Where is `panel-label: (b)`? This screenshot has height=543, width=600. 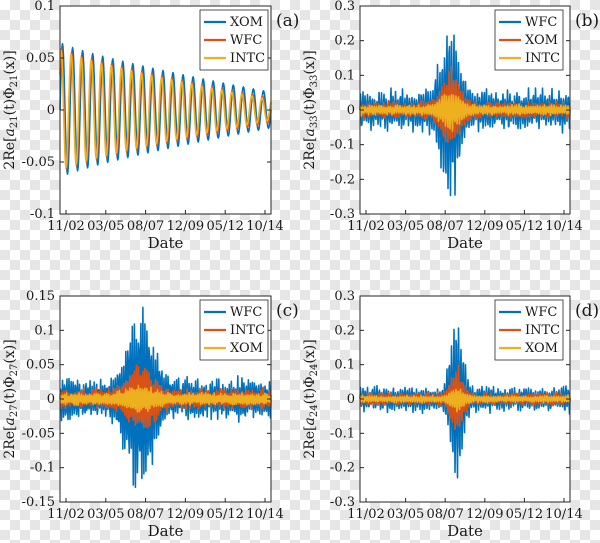
panel-label: (b) is located at coordinates (587, 21).